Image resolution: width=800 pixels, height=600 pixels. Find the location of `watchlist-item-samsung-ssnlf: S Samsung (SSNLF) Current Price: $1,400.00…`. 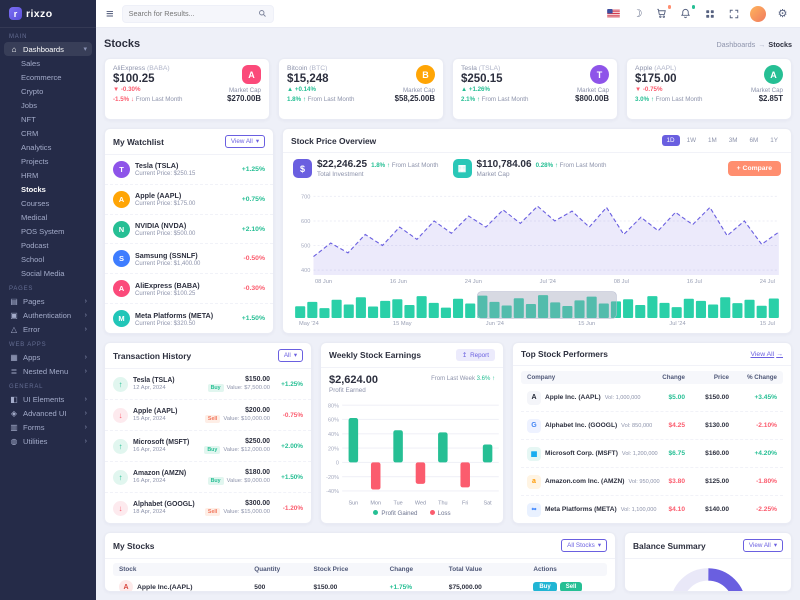

watchlist-item-samsung-ssnlf: S Samsung (SSNLF) Current Price: $1,400.00… is located at coordinates (189, 259).